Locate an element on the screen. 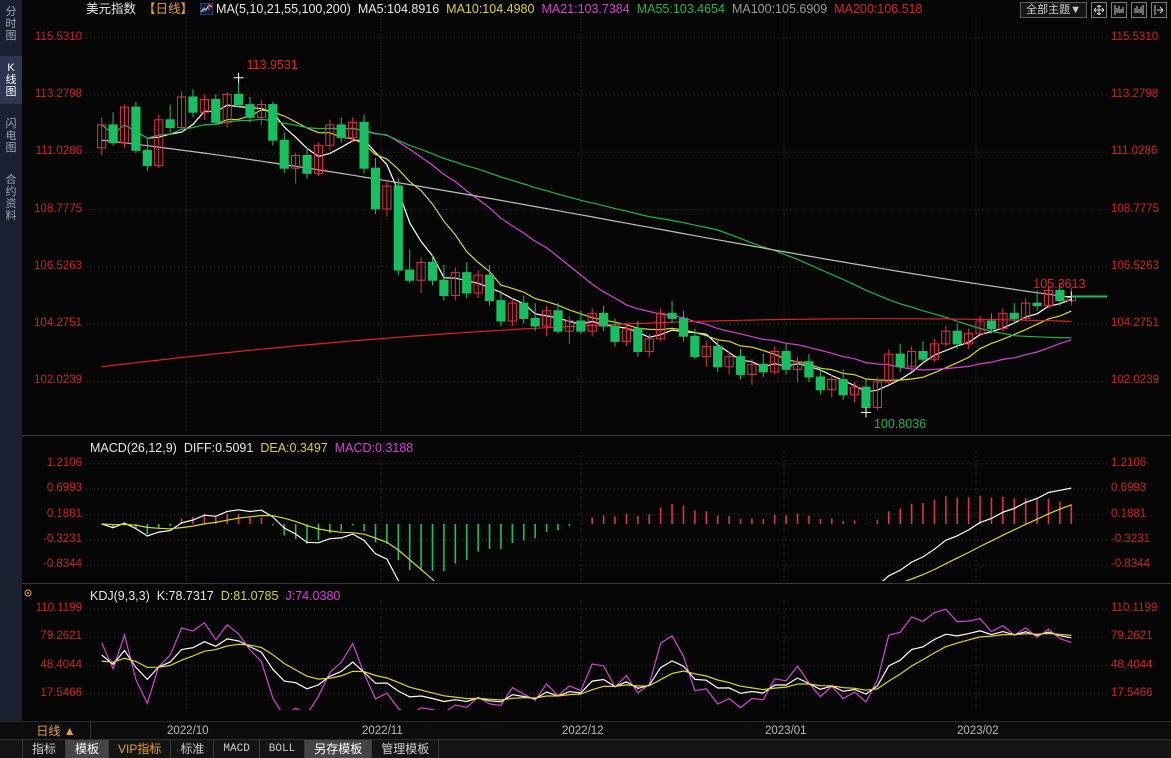 The width and height of the screenshot is (1171, 758). macd-plot is located at coordinates (596, 516).